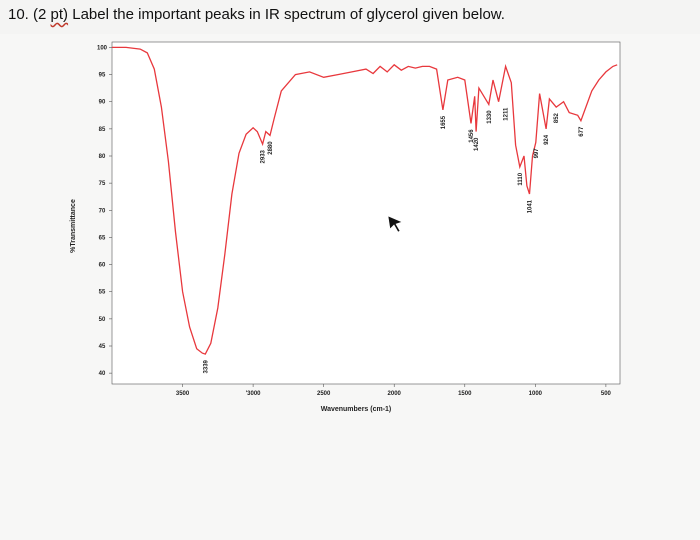 This screenshot has width=700, height=540. What do you see at coordinates (444, 122) in the screenshot?
I see `peak-label: 1655` at bounding box center [444, 122].